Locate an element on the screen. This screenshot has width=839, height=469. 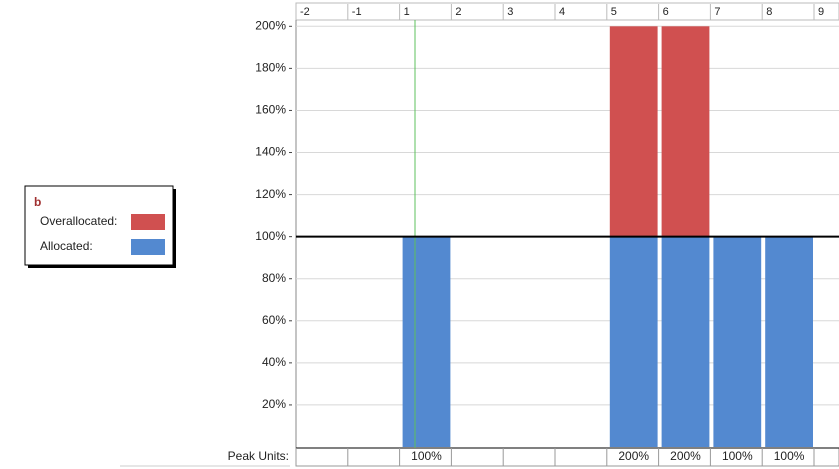
timescale-label: 6 is located at coordinates (666, 12).